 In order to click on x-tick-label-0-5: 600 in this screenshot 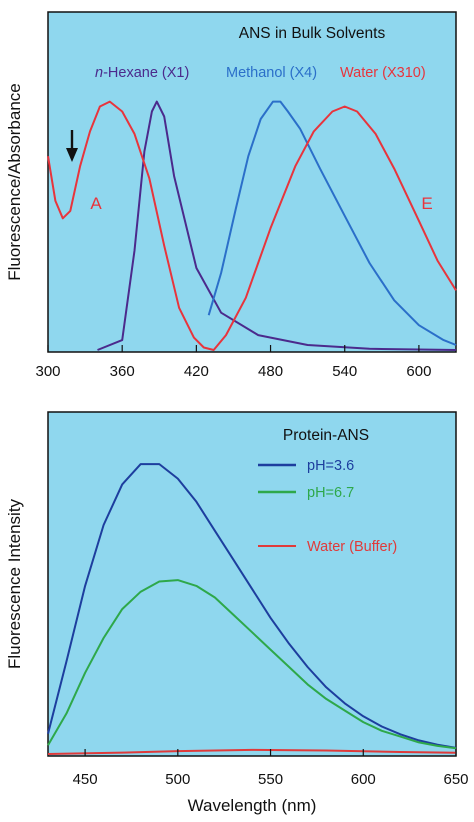, I will do `click(418, 371)`.